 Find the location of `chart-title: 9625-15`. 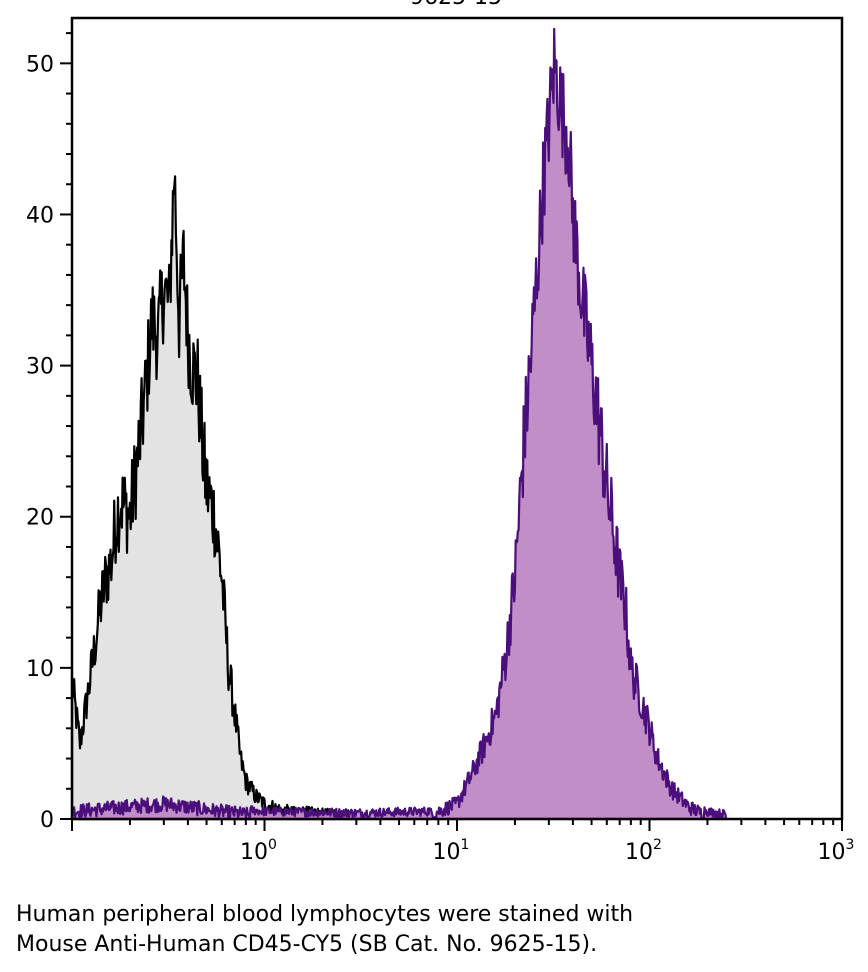

chart-title: 9625-15 is located at coordinates (456, 5).